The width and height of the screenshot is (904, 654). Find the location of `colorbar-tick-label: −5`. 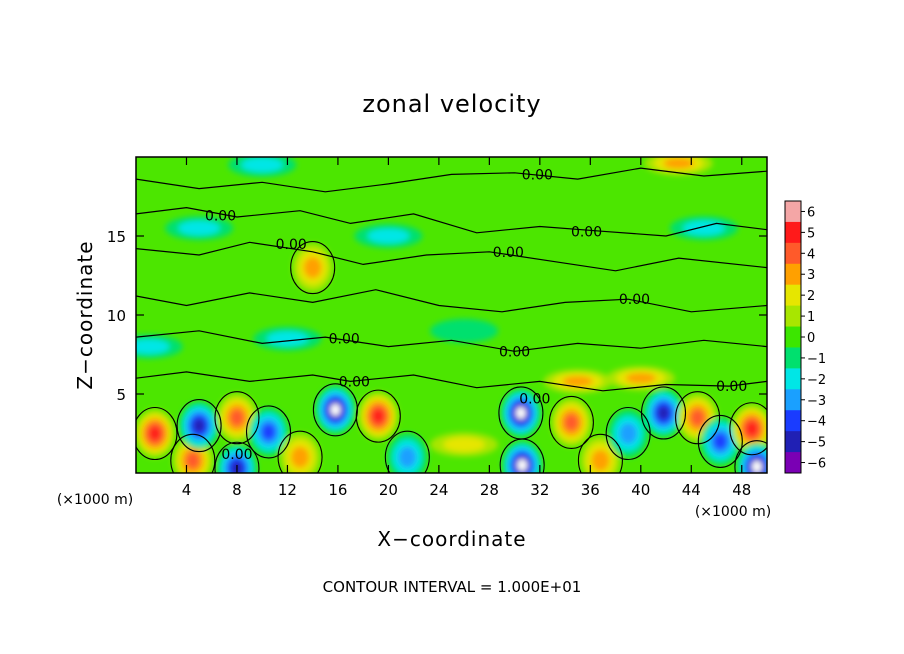

colorbar-tick-label: −5 is located at coordinates (816, 443).